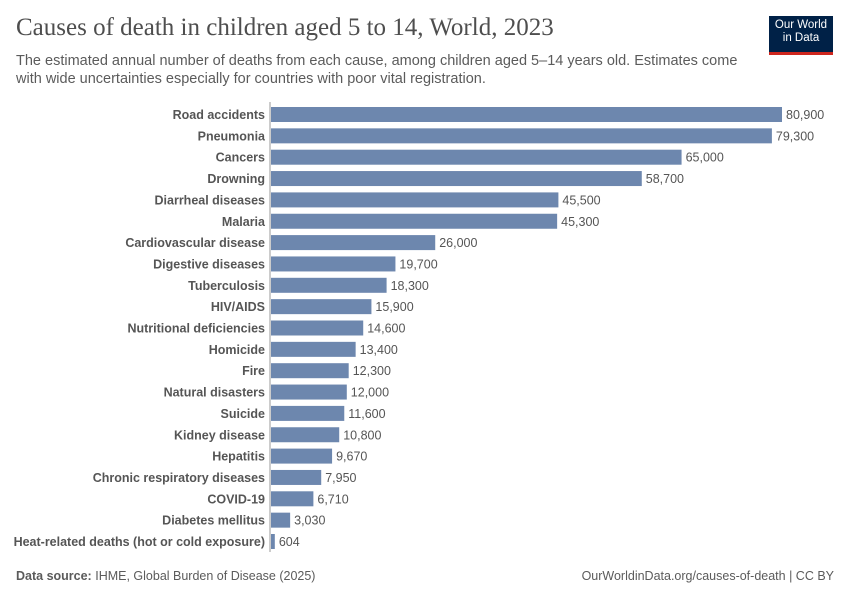 This screenshot has height=600, width=850. I want to click on category-label: Chronic respiratory diseases, so click(179, 478).